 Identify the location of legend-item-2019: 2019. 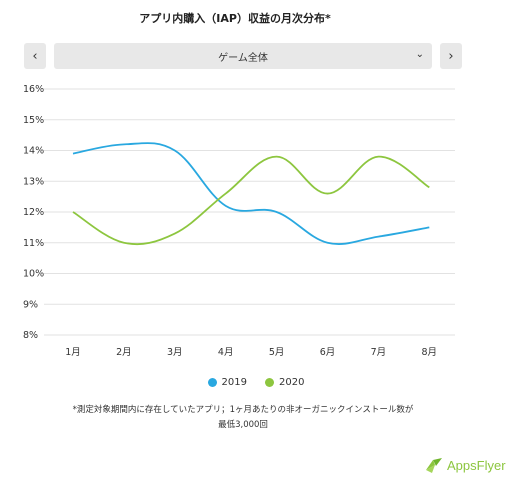
(227, 382).